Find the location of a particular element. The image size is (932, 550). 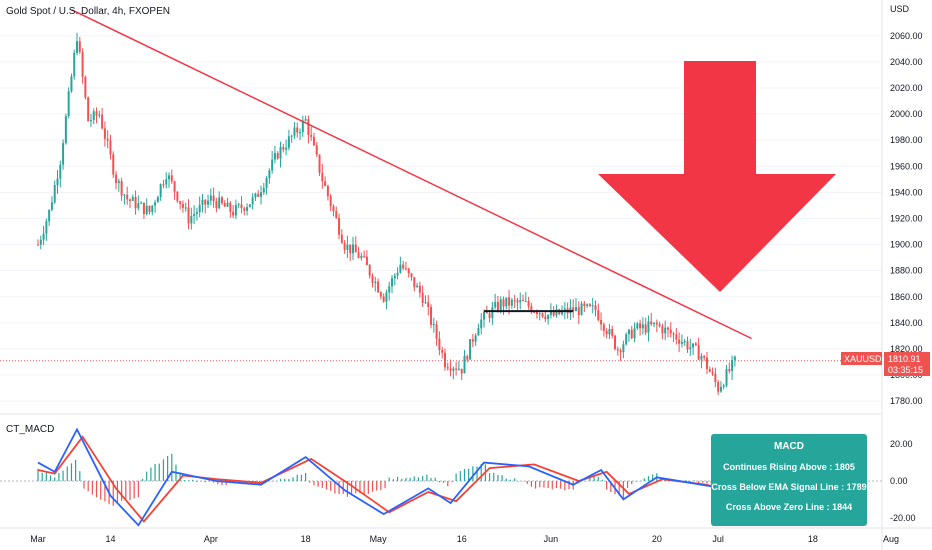

time-axis: Mar 14 Apr 18 May 16 Jun 20 Jul 18 Aug is located at coordinates (464, 539).